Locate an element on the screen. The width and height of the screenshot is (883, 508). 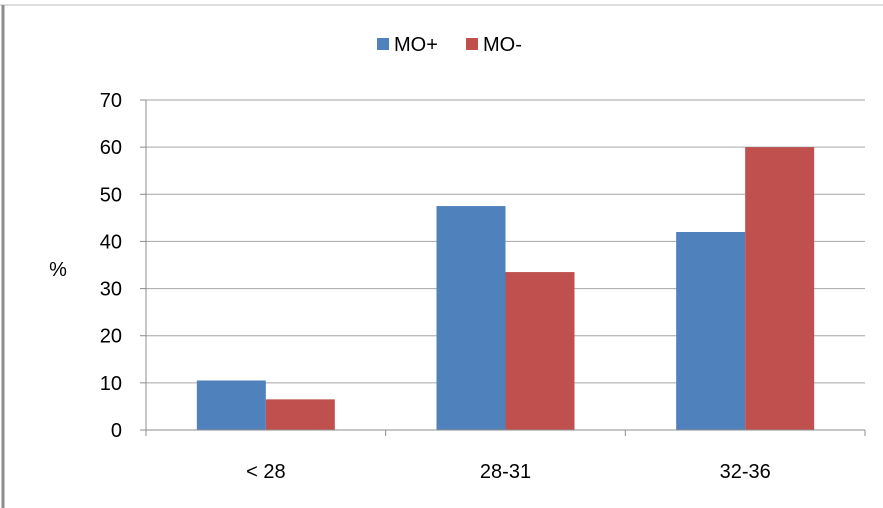
x-tick-label: 28-31 is located at coordinates (505, 472).